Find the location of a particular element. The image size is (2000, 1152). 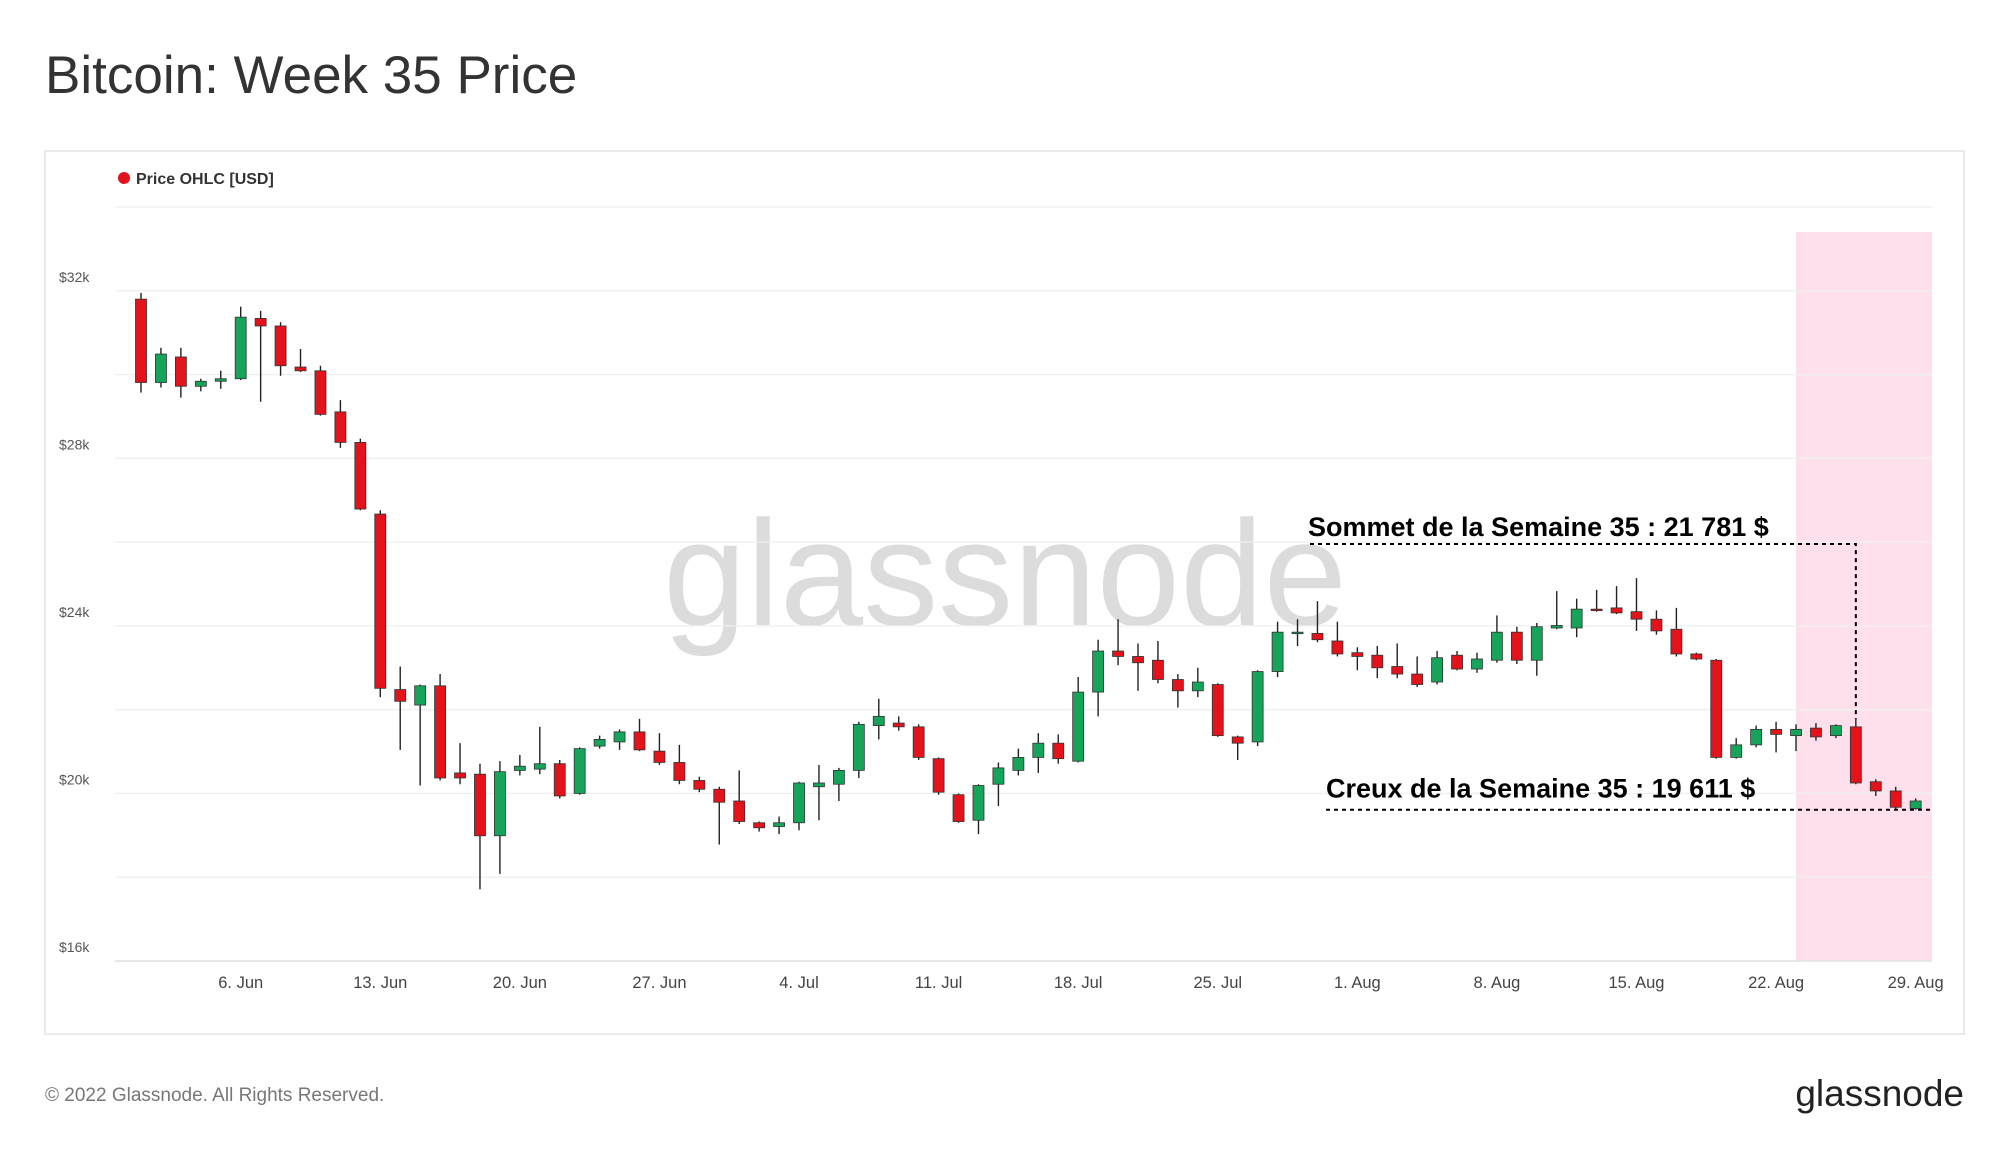

x-tick-label: 29. Aug is located at coordinates (1916, 983).